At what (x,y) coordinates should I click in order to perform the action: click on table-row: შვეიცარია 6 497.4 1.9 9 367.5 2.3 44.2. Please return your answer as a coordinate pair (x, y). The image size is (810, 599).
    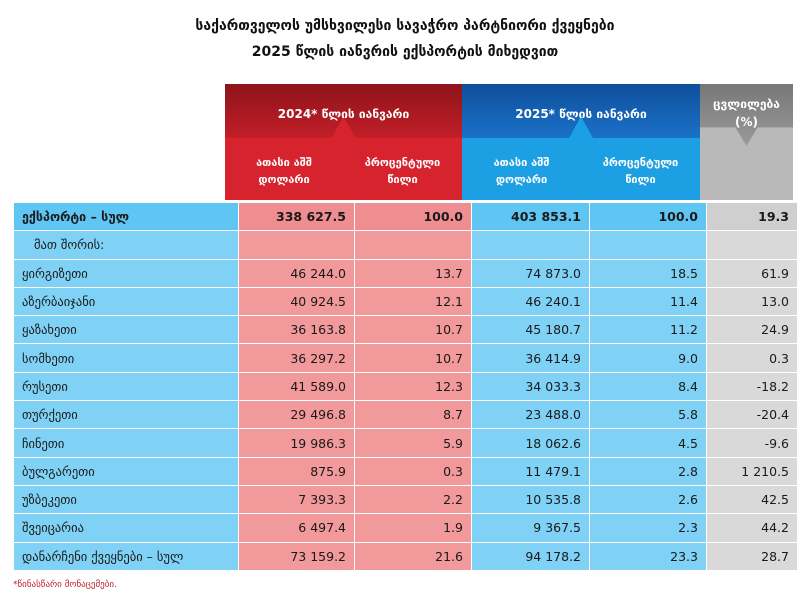
    Looking at the image, I should click on (405, 528).